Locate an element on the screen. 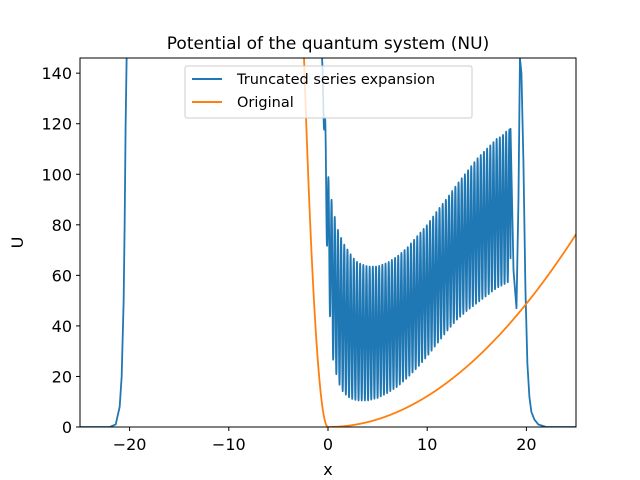  y-tick-label: 60 is located at coordinates (62, 275).